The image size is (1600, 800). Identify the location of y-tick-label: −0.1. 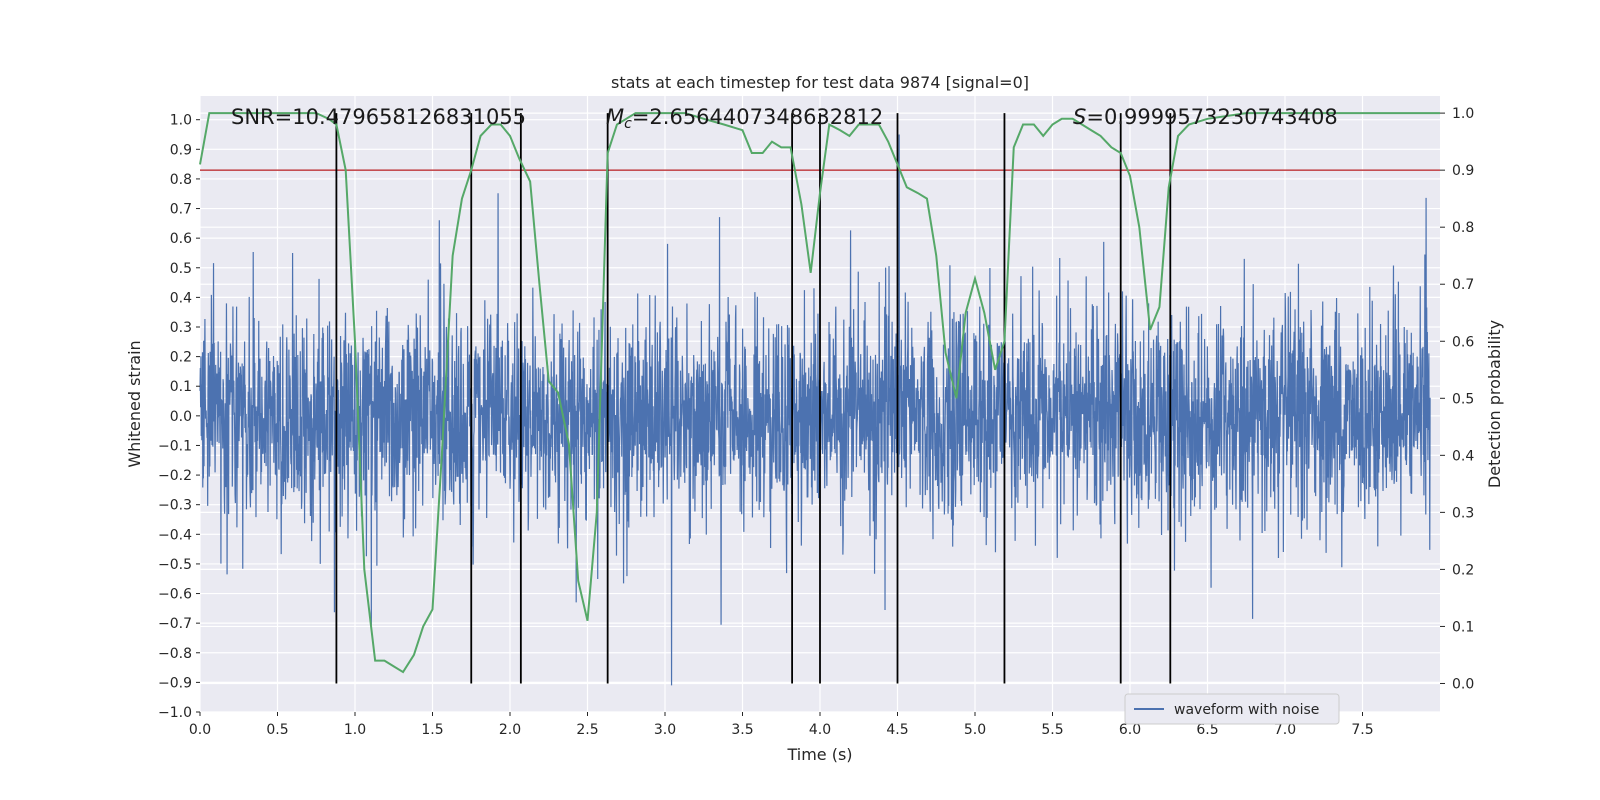
(175, 446).